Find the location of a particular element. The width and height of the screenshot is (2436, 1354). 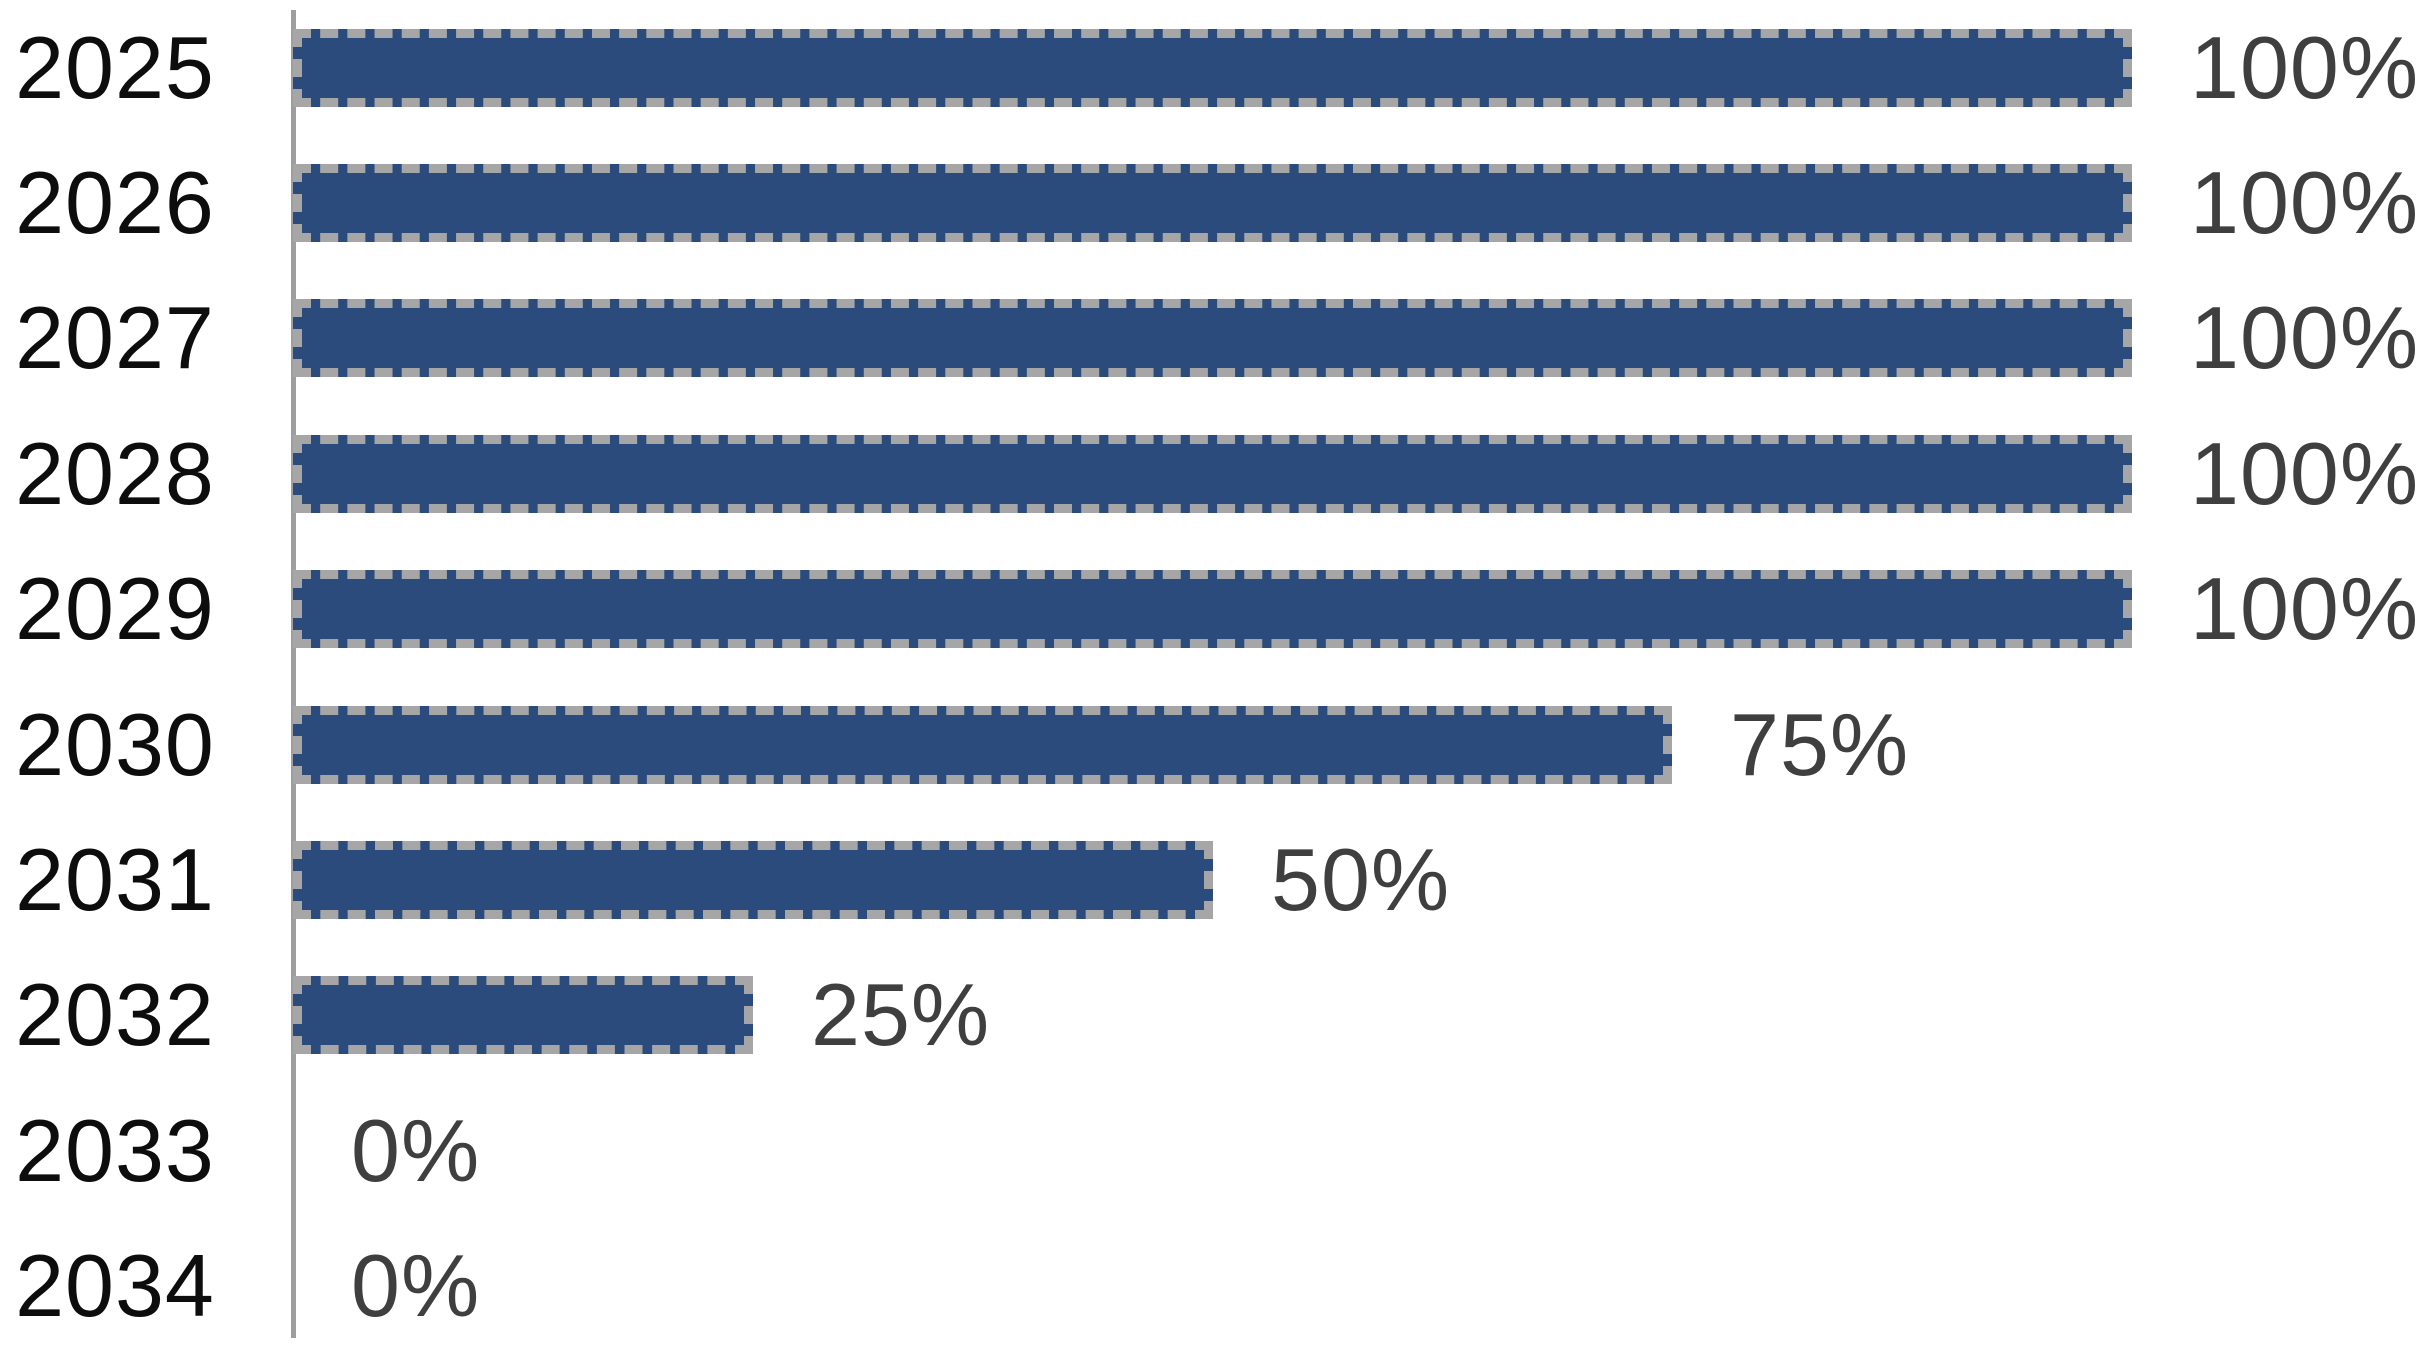

chart-row: 2025 100% is located at coordinates (1218, 67).